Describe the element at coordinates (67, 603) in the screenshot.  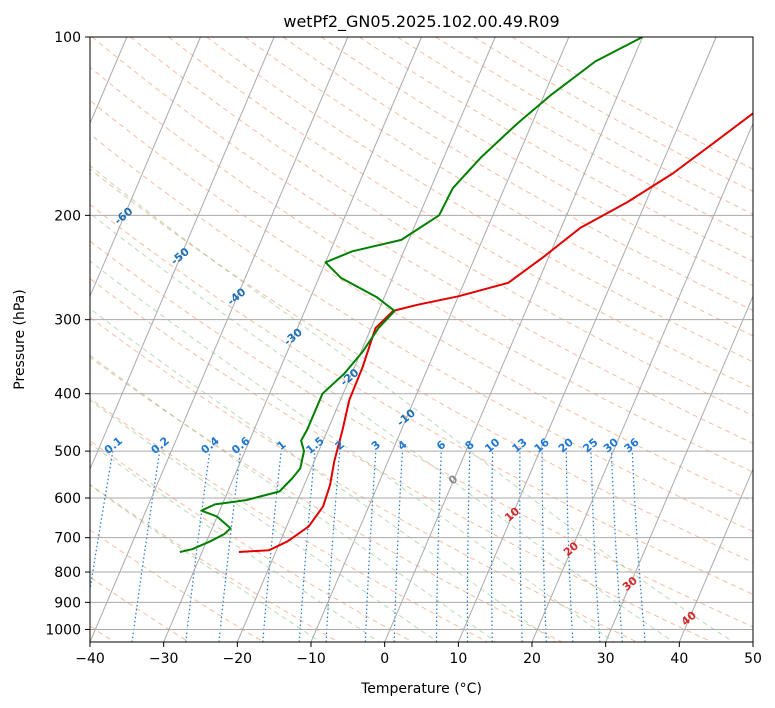
I see `y-tick-label: 900` at that location.